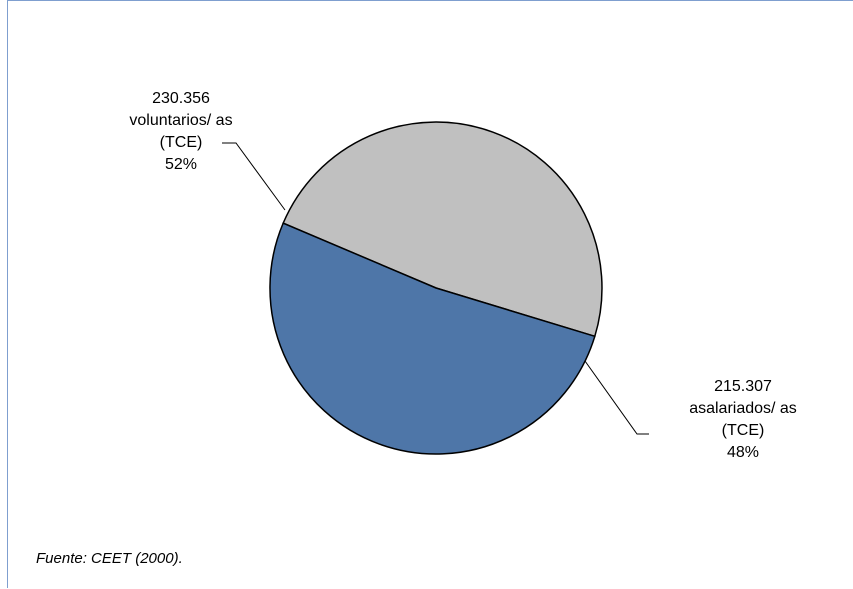  Describe the element at coordinates (743, 387) in the screenshot. I see `slice-value: 215.307` at that location.